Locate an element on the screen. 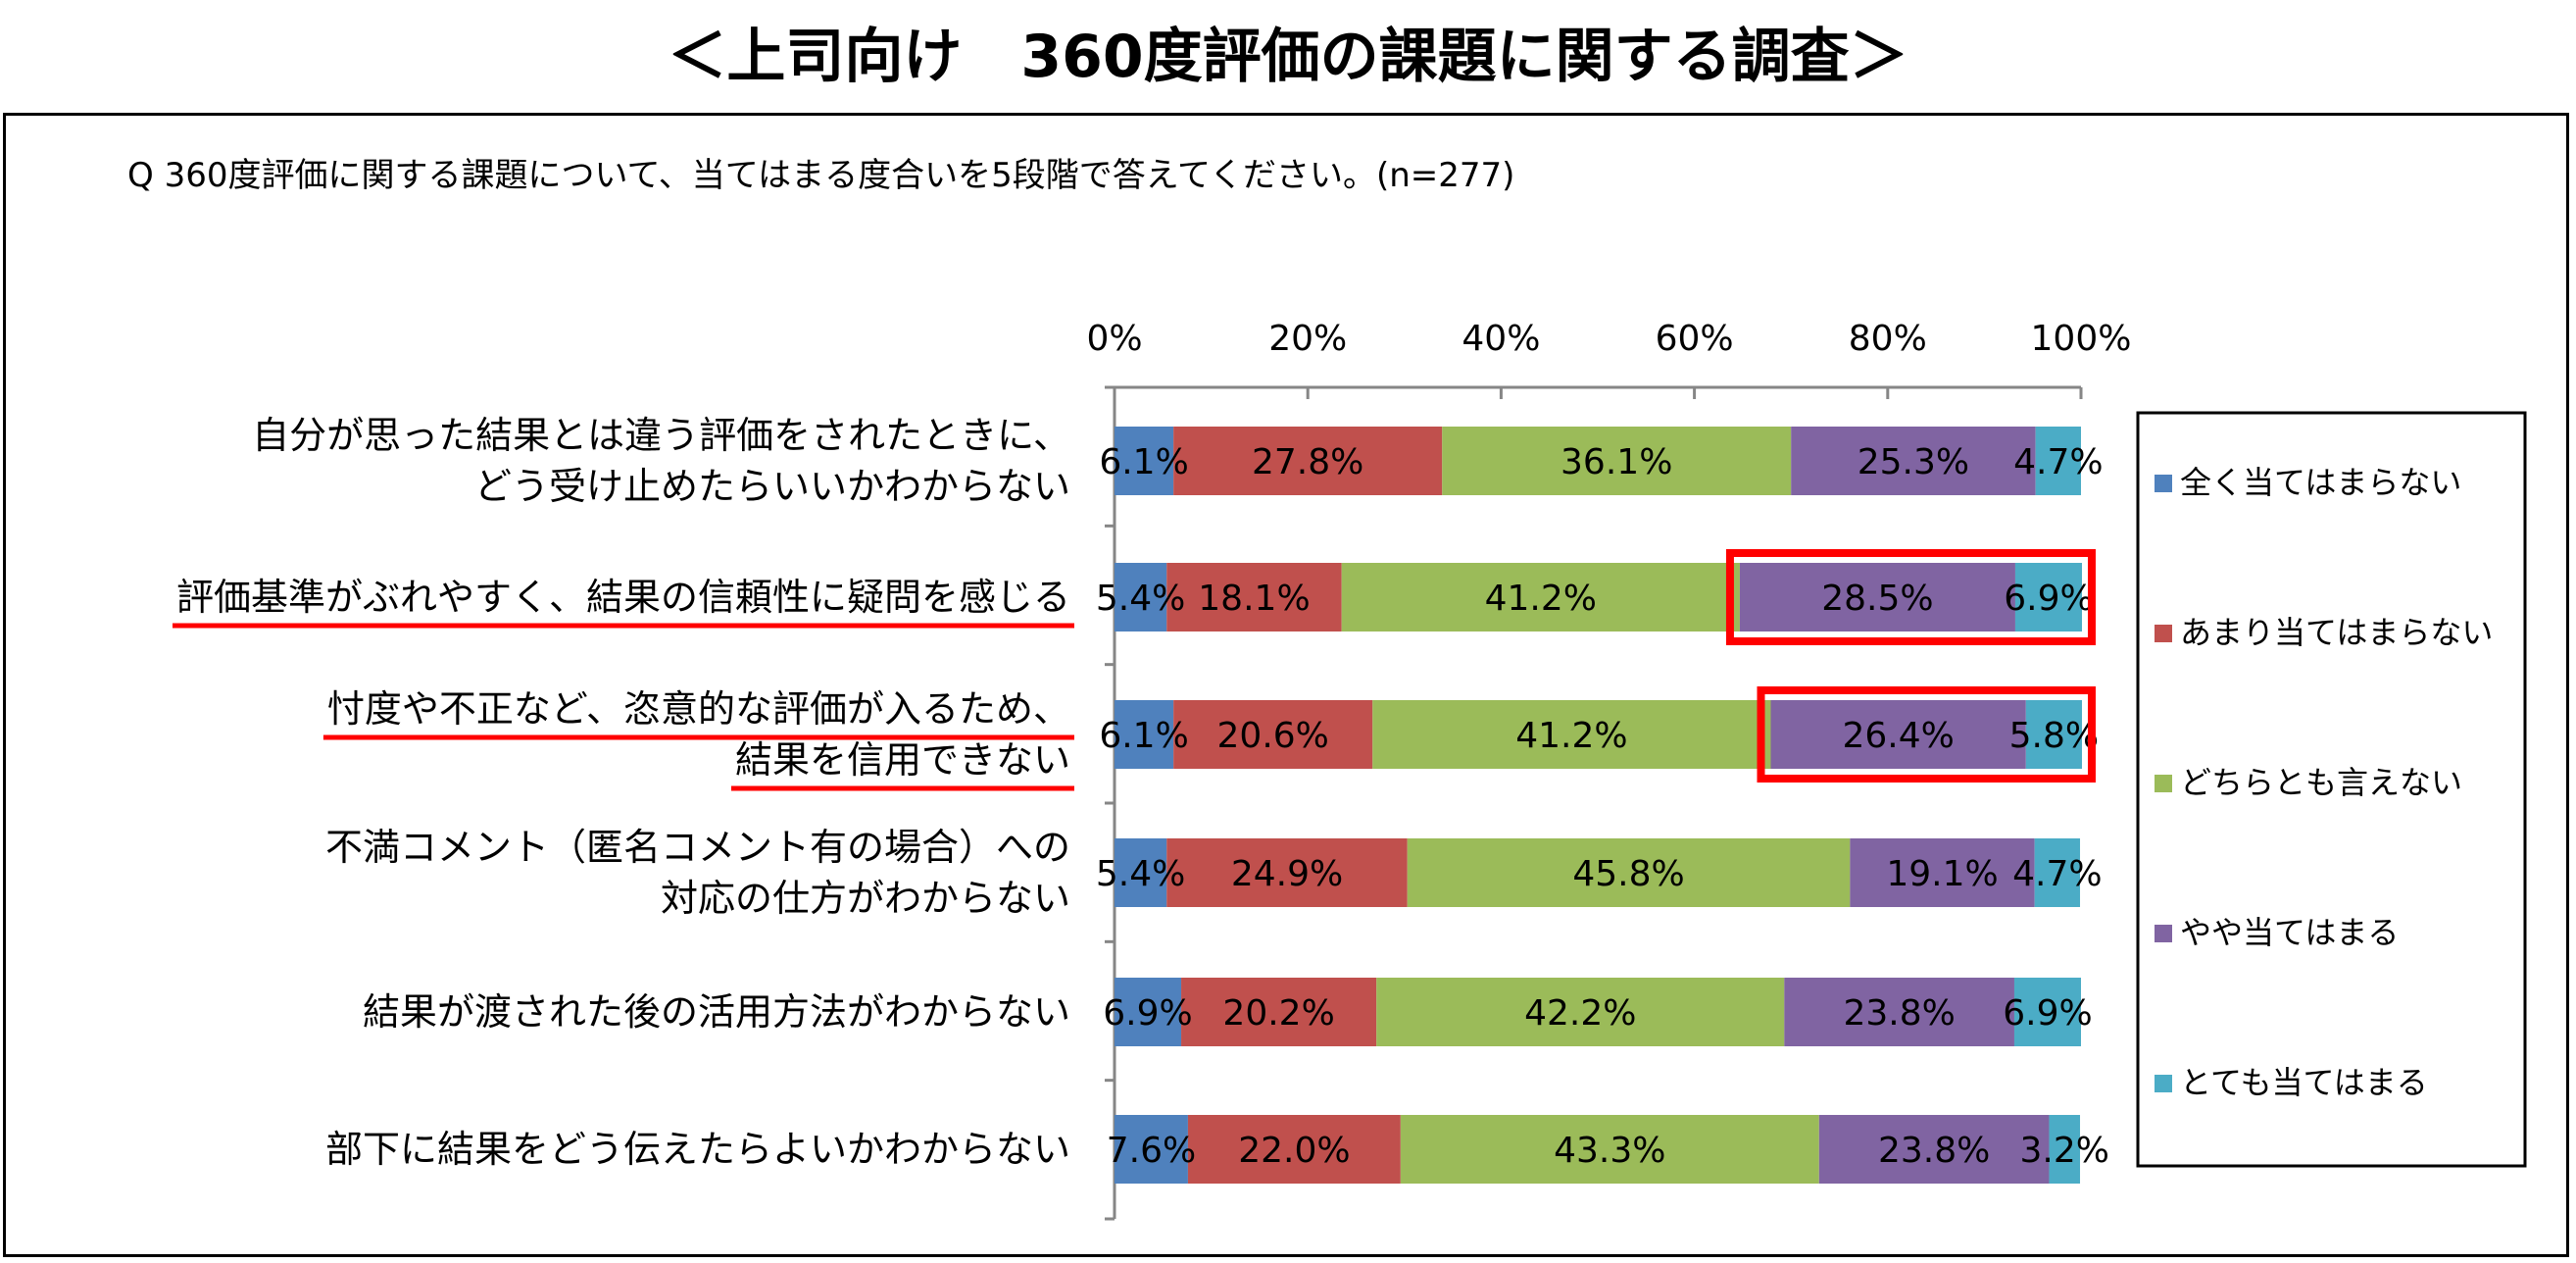  data-label: 3.2% is located at coordinates (2064, 1151).